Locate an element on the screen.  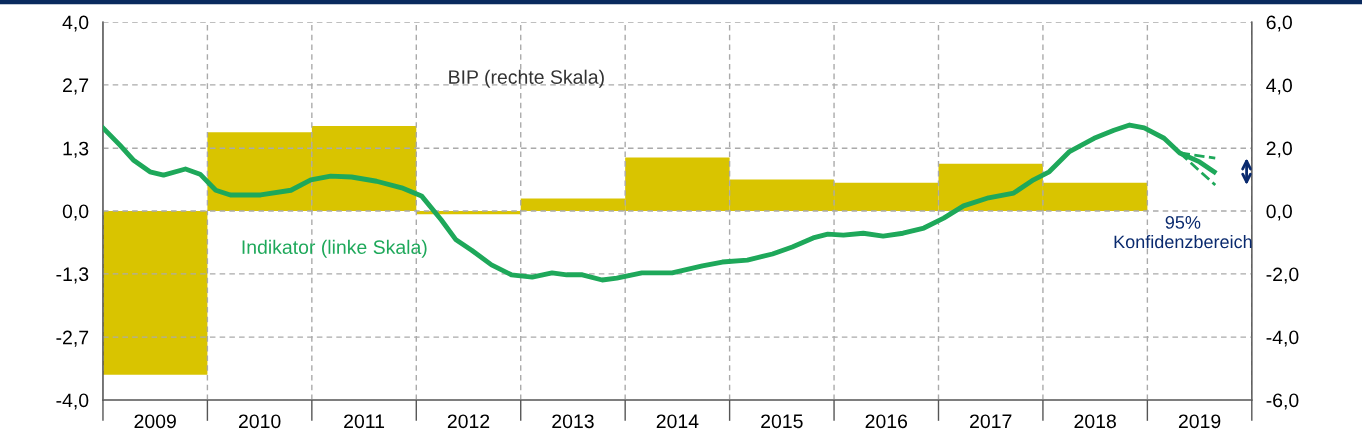
y2-tick-label: -4,0 is located at coordinates (1282, 338).